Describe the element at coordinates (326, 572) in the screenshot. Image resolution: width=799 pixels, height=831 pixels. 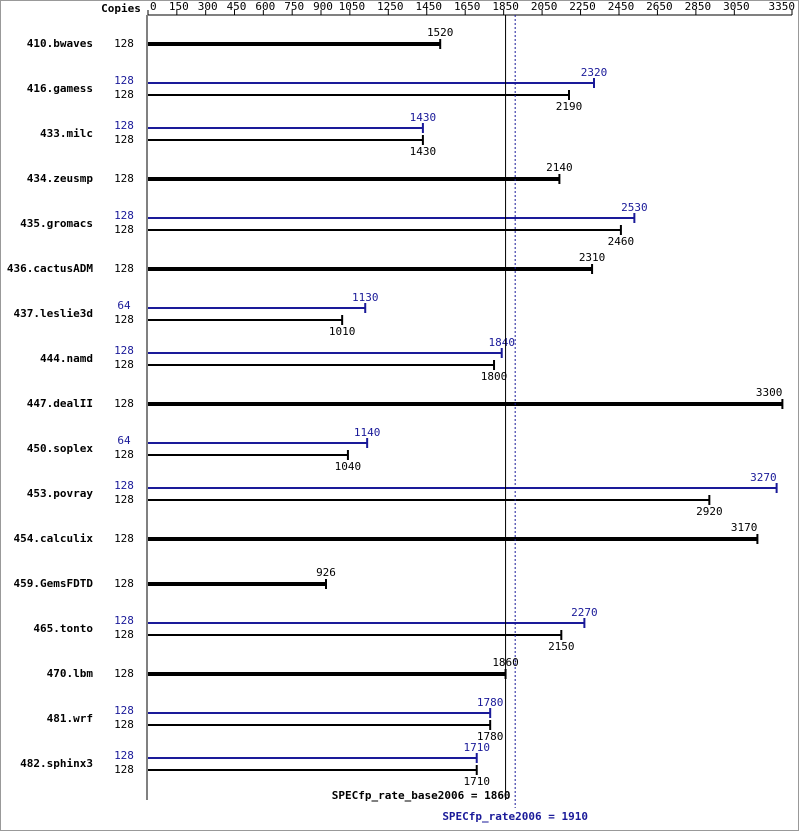
I see `value-label: 926` at that location.